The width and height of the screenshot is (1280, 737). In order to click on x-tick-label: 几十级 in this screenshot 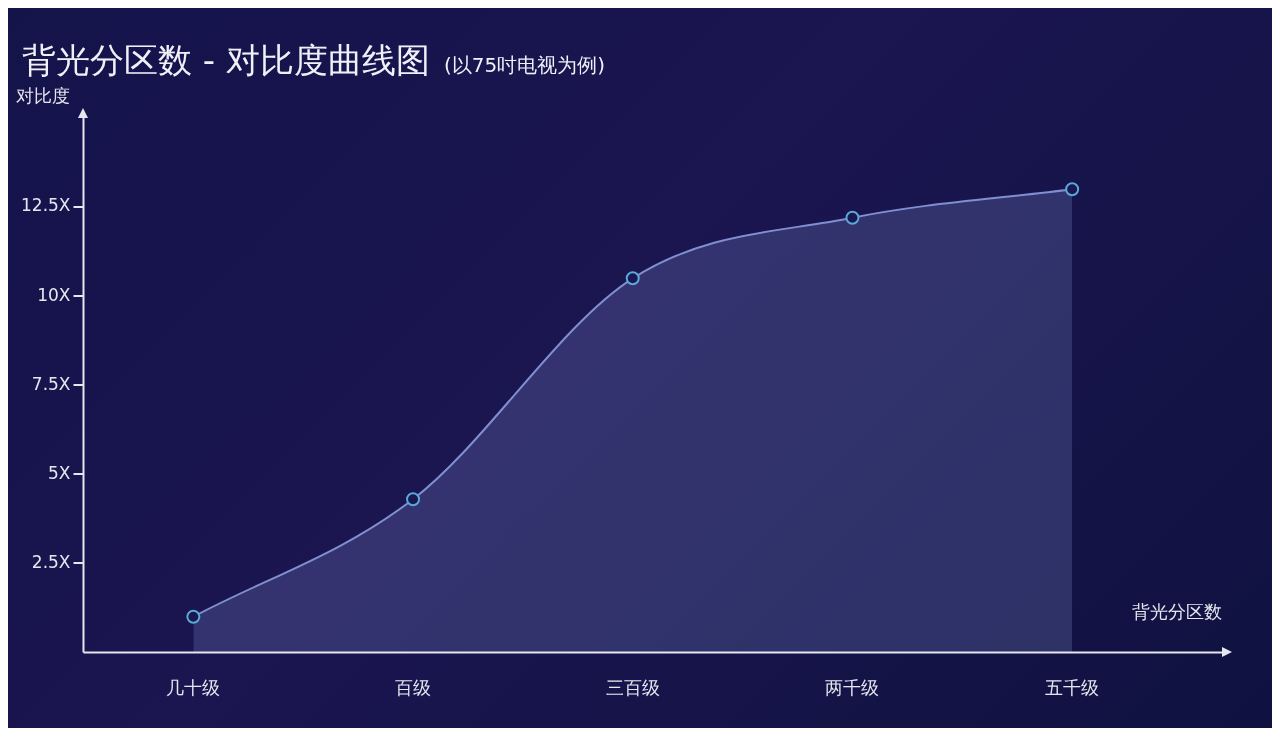, I will do `click(193, 687)`.